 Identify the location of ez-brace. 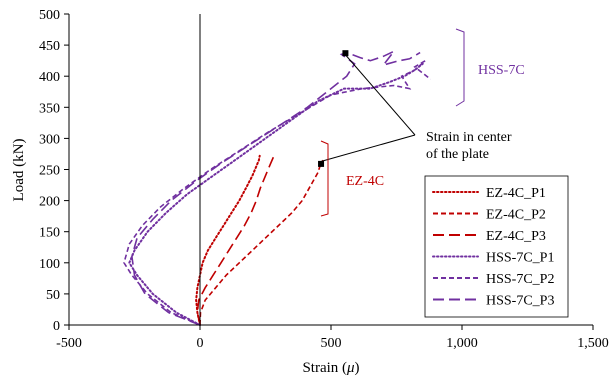
(324, 178).